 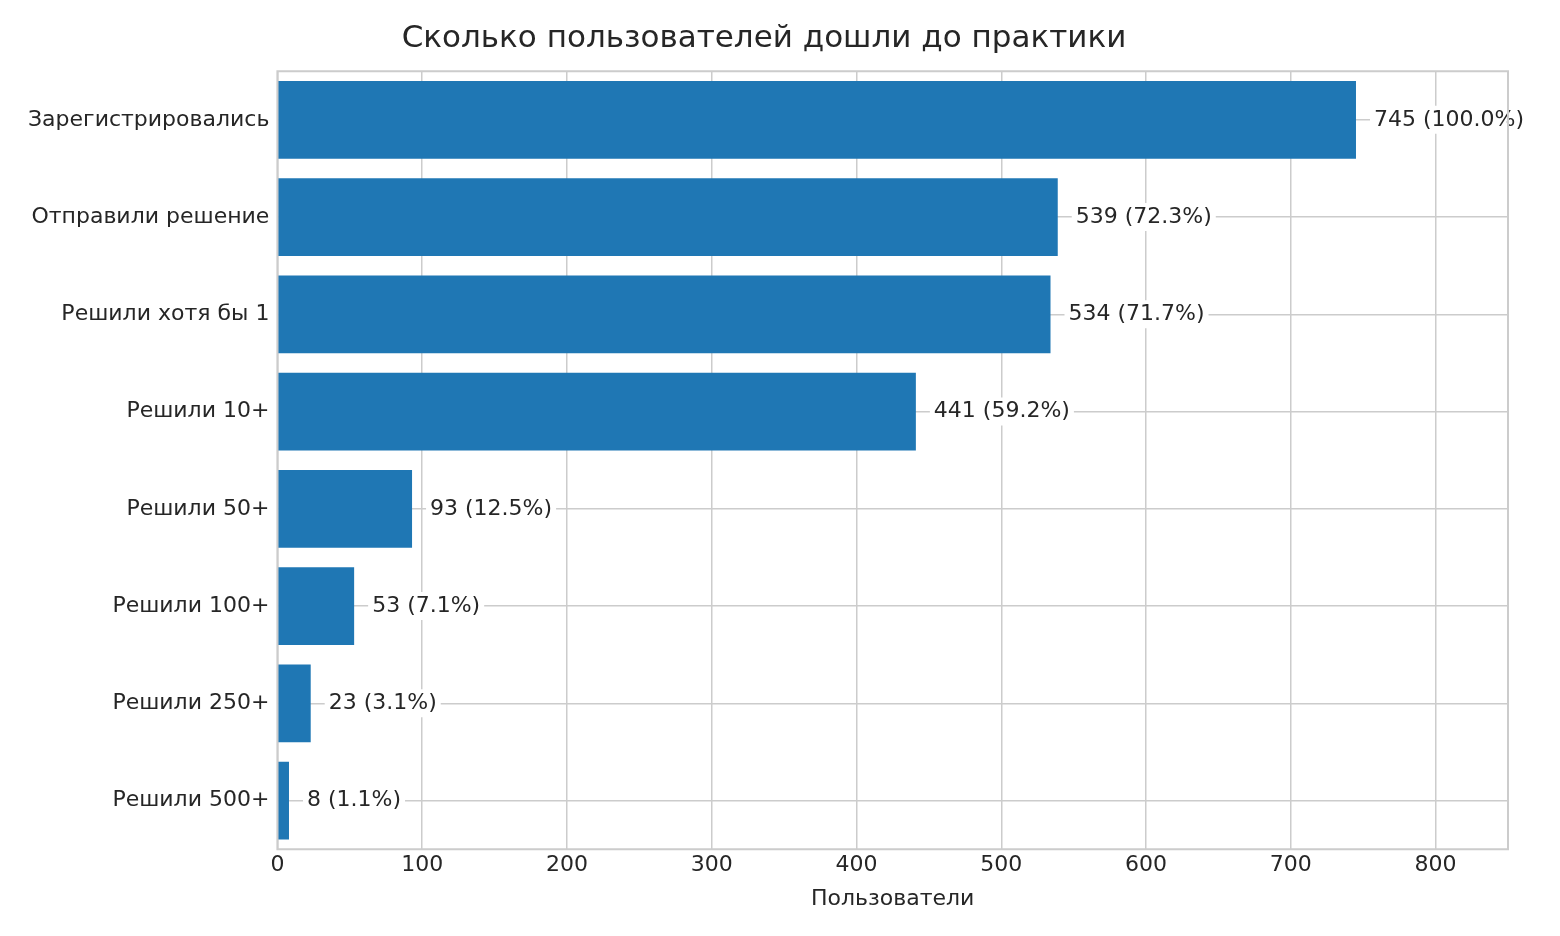 What do you see at coordinates (191, 702) in the screenshot?
I see `y-tick-label: Решили 250+` at bounding box center [191, 702].